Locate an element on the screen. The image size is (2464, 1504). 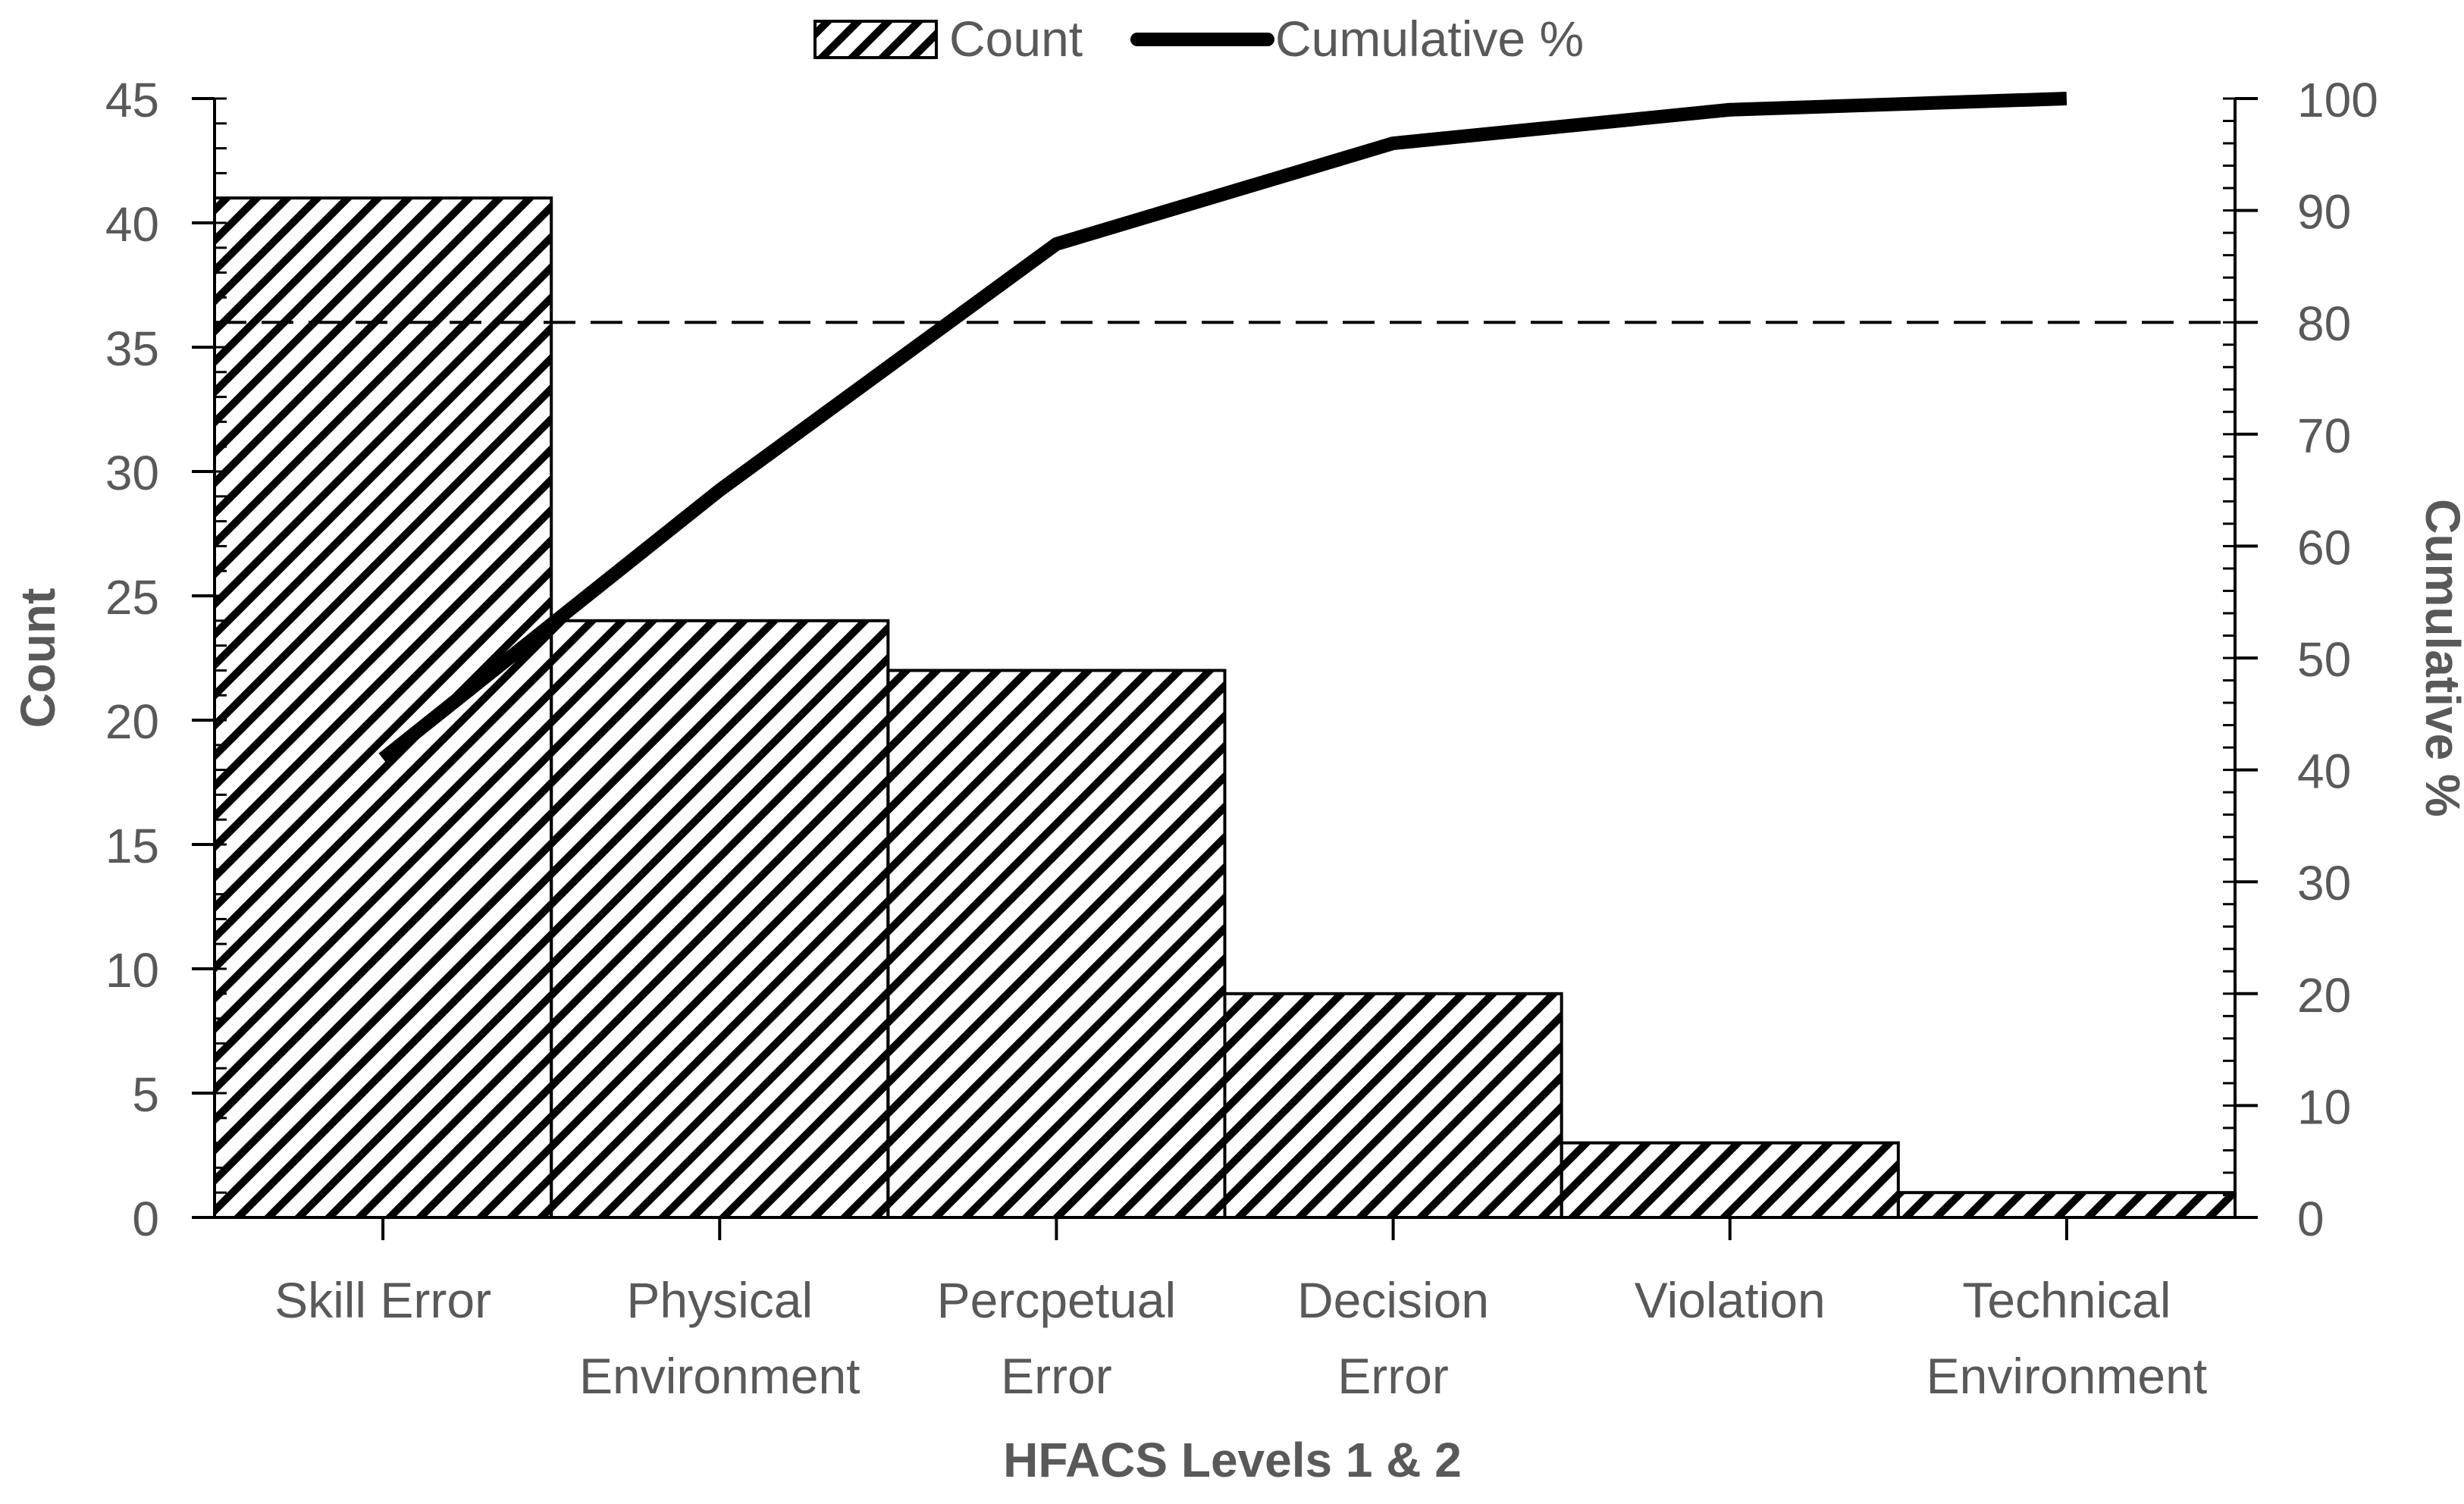
x-tick-label-line: Skill Error is located at coordinates (382, 1300).